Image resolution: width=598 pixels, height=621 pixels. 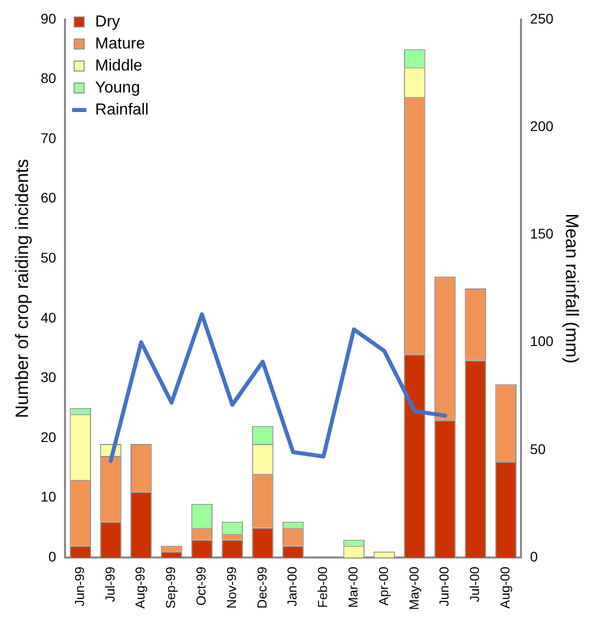 I want to click on y-tick-label: 60, so click(x=48, y=198).